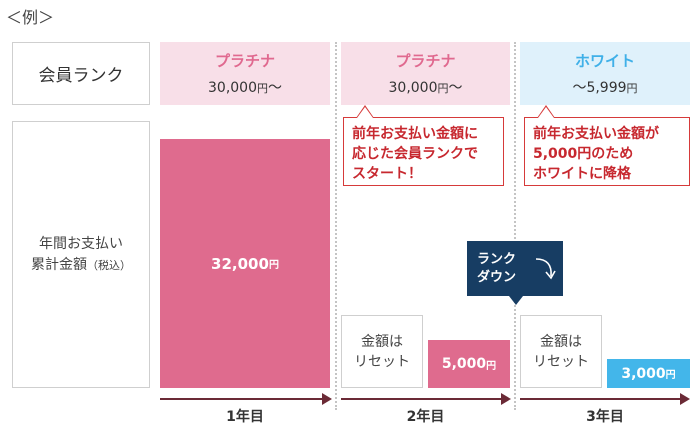  I want to click on total-row-label: 年間お支払い 累計金額（税込）, so click(81, 254).